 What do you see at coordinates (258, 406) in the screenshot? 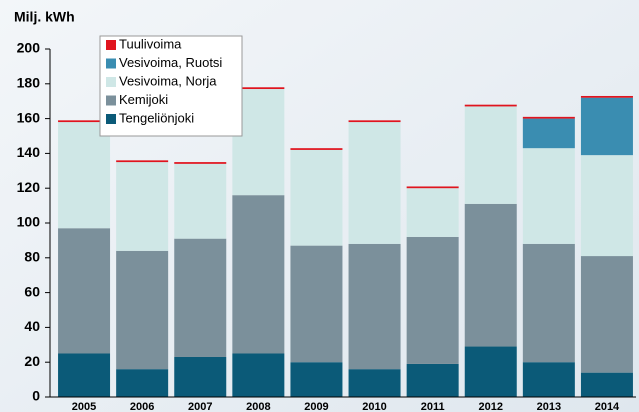
I see `x-tick-label: 2008` at bounding box center [258, 406].